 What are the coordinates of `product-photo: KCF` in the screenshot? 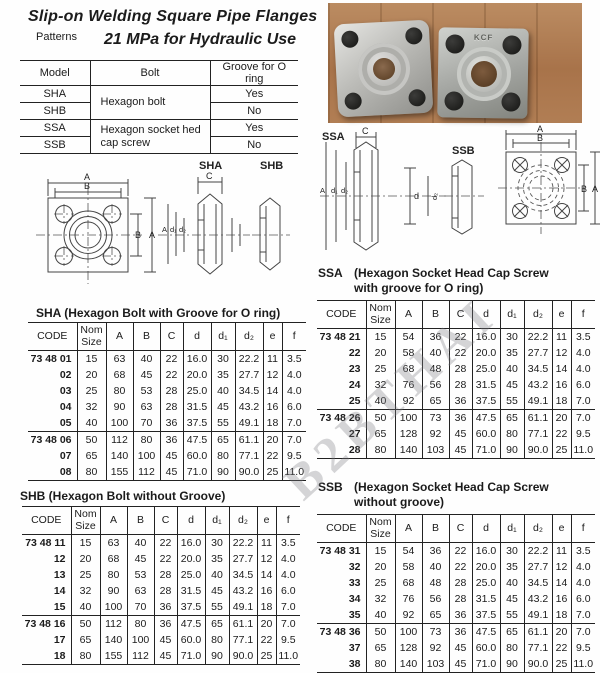 It's located at (455, 63).